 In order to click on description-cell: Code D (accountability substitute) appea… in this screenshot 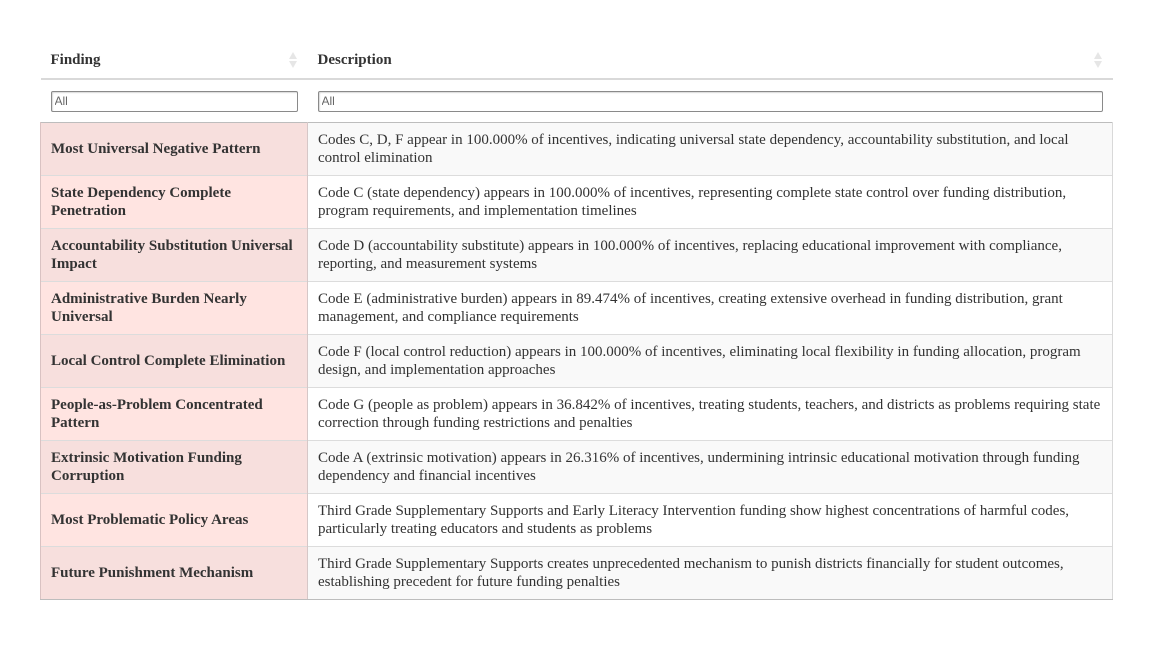, I will do `click(710, 255)`.